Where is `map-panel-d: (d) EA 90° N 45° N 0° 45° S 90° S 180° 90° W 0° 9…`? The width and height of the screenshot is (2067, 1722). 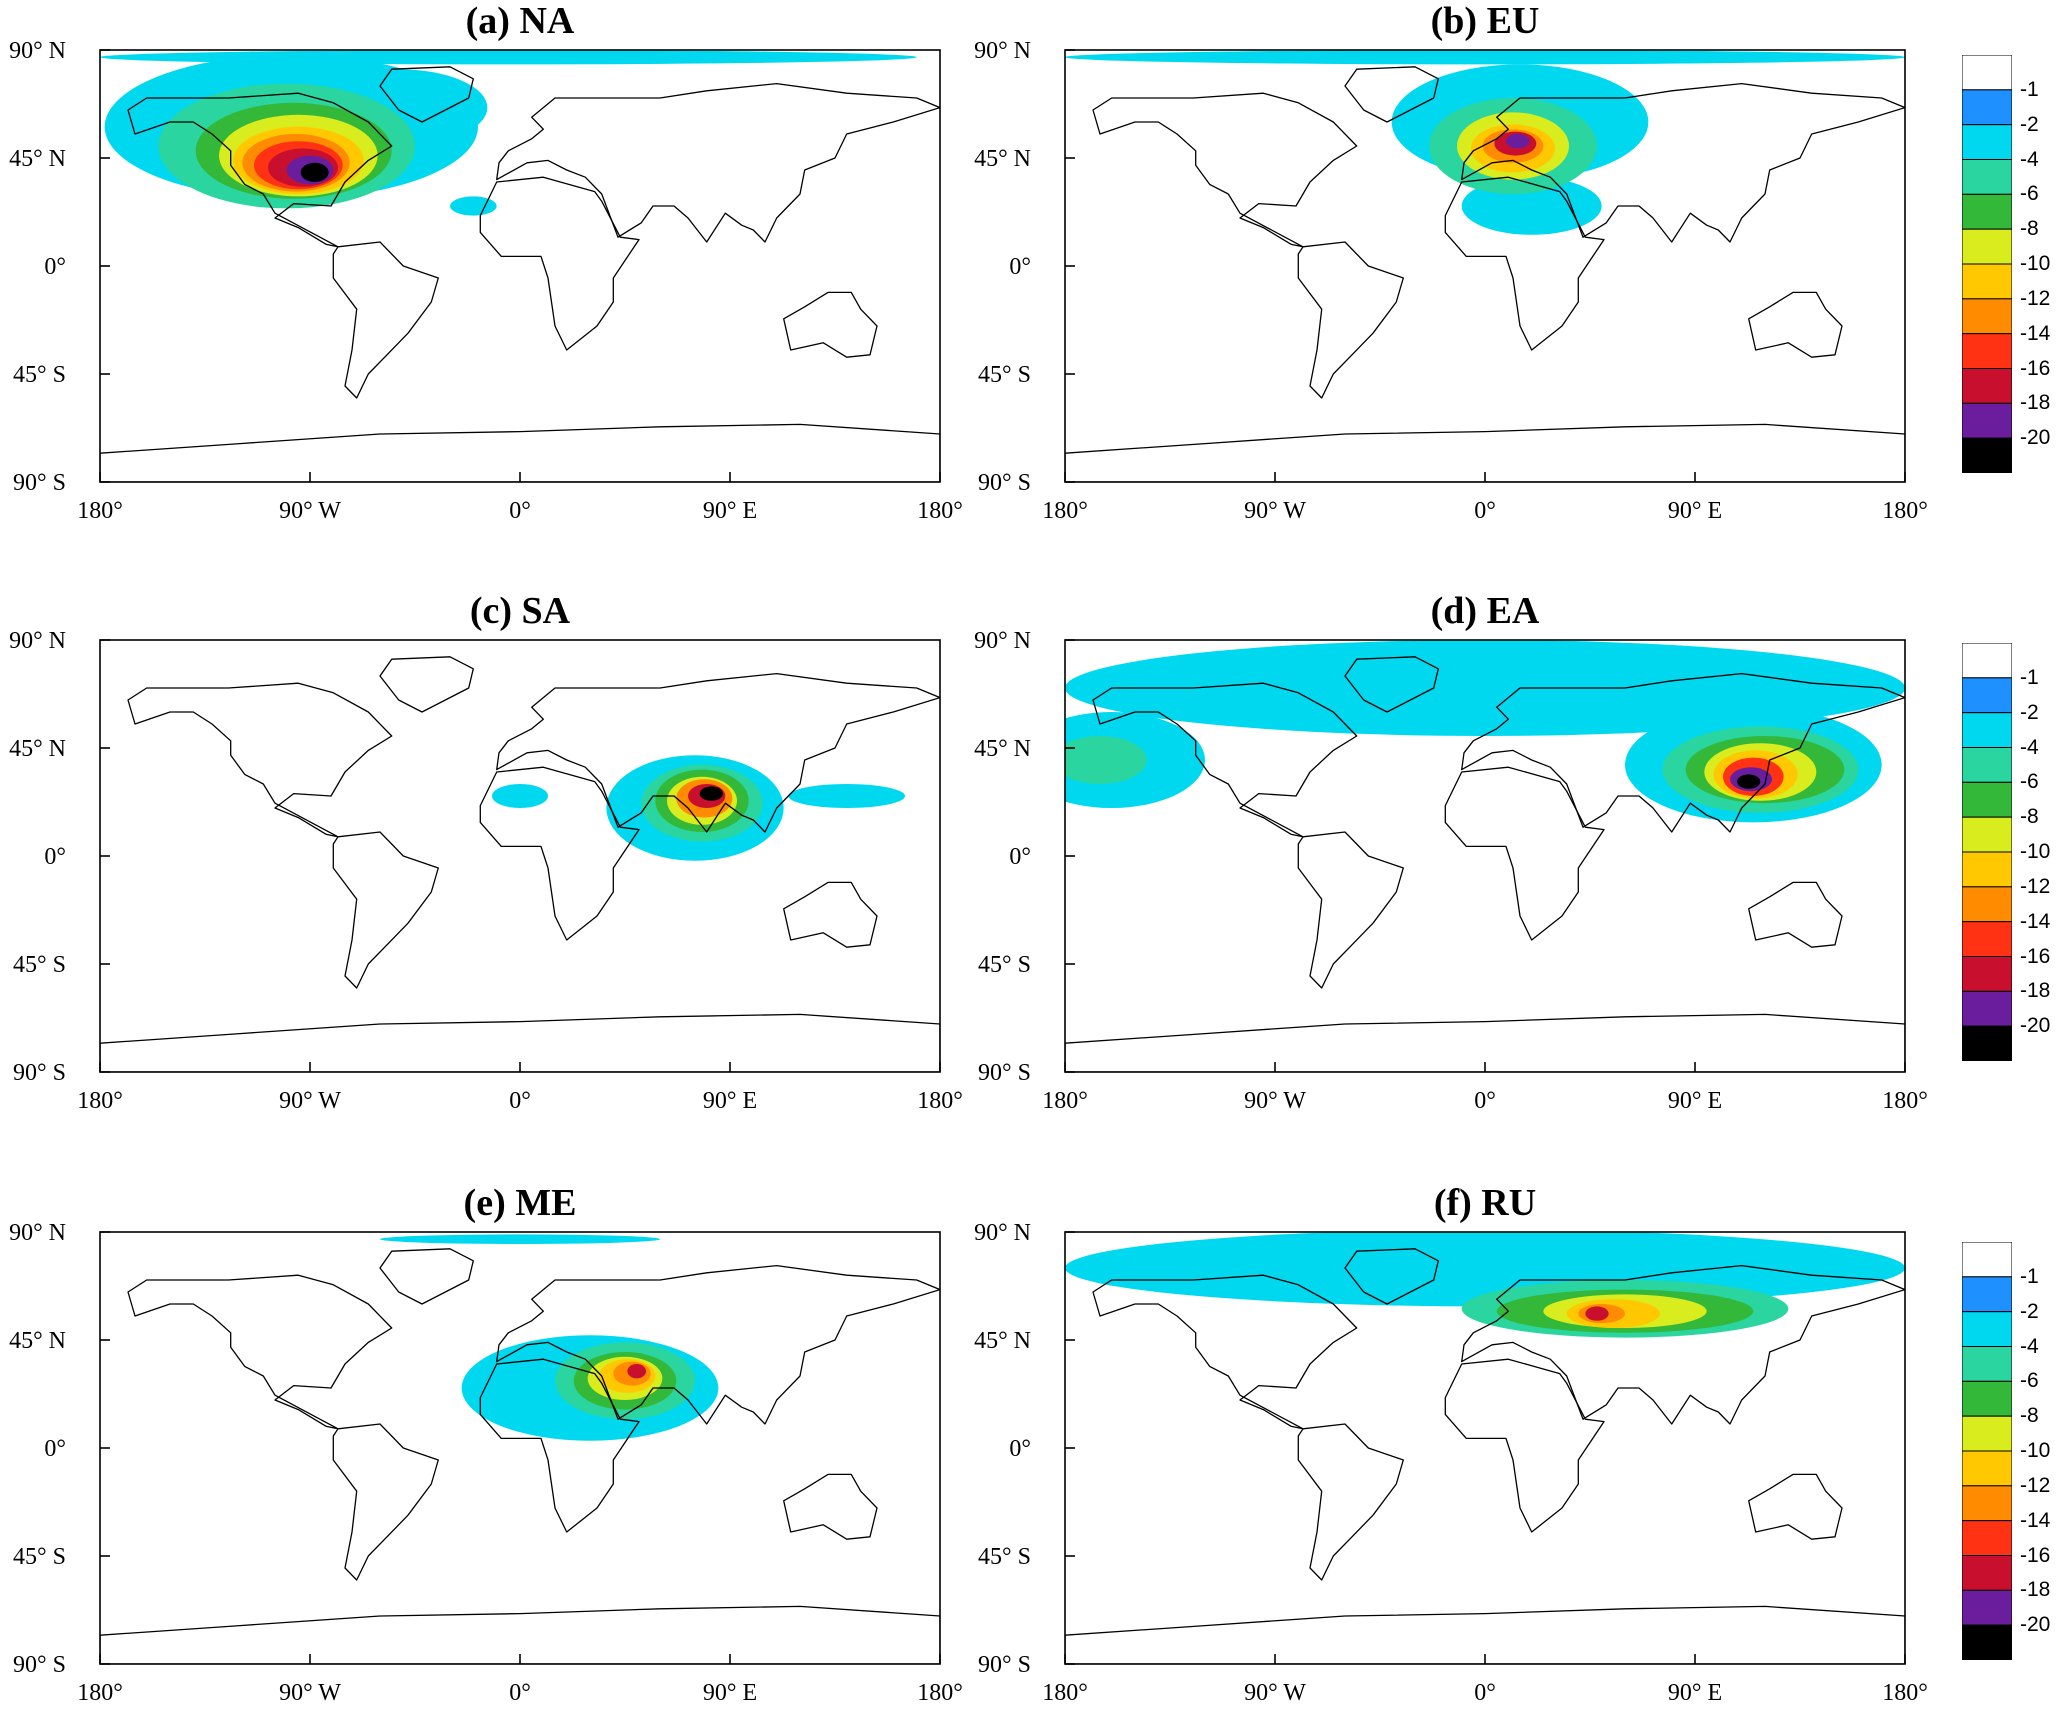 map-panel-d: (d) EA 90° N 45° N 0° 45° S 90° S 180° 90° W 0° 9… is located at coordinates (1451, 852).